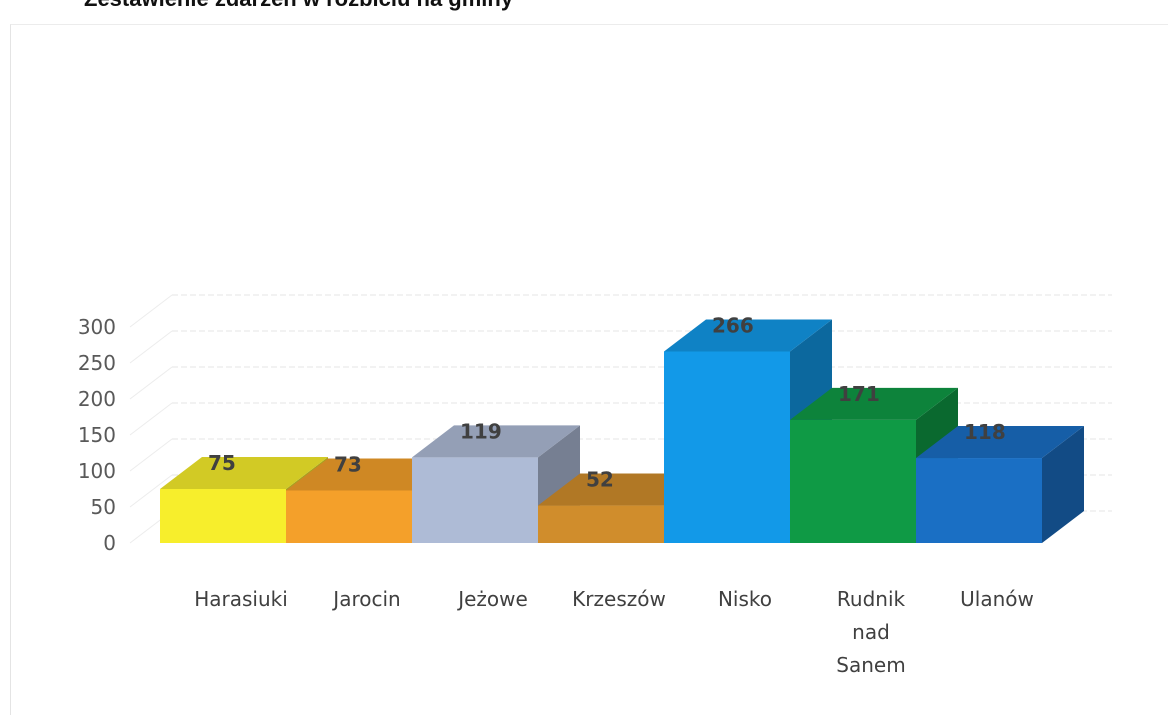  What do you see at coordinates (492, 599) in the screenshot?
I see `x-tick-label: Jeżowe` at bounding box center [492, 599].